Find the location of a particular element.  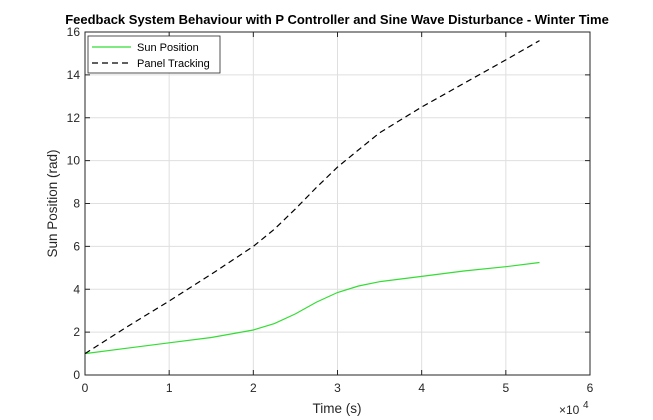

legend: Sun Position Panel Tracking is located at coordinates (154, 54).